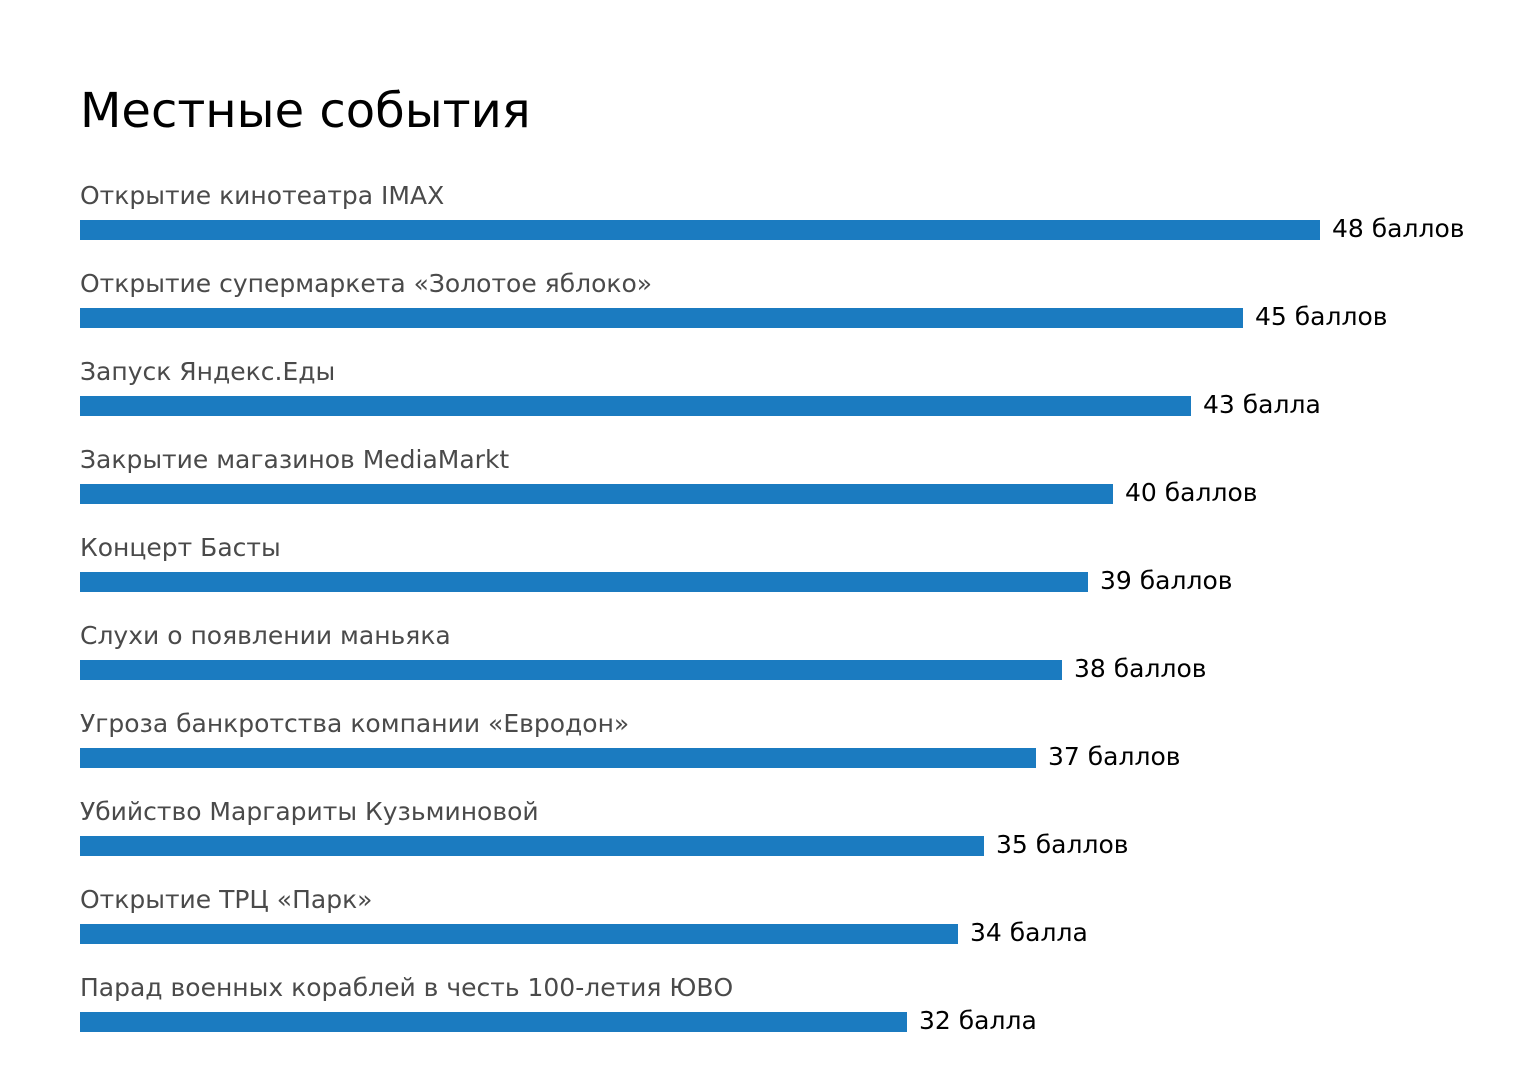 This screenshot has width=1540, height=1092. I want to click on bar-row: Убийство Маргариты Кузьминовой 35 баллов, so click(790, 840).